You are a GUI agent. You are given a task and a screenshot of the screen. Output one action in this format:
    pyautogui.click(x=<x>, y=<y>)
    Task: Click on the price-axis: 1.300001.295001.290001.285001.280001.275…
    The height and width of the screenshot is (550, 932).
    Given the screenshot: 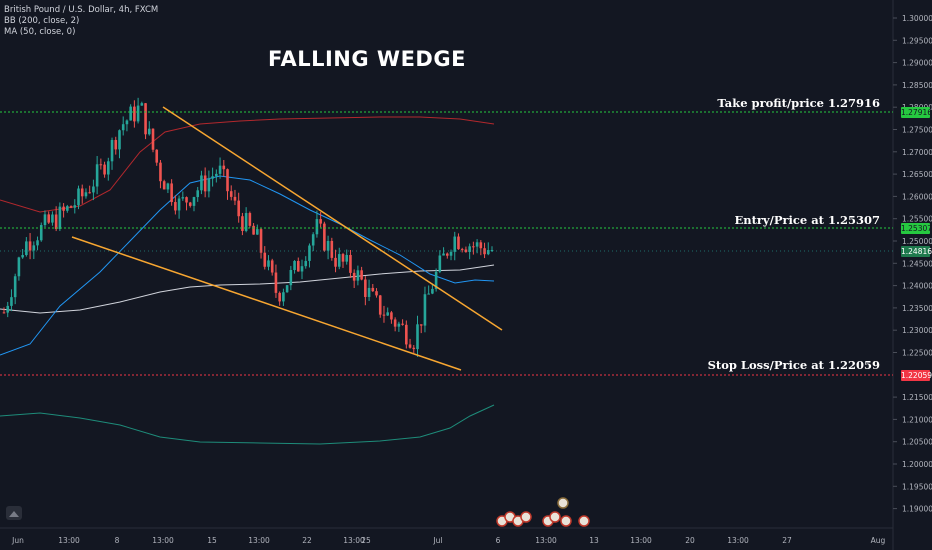 What is the action you would take?
    pyautogui.click(x=912, y=264)
    